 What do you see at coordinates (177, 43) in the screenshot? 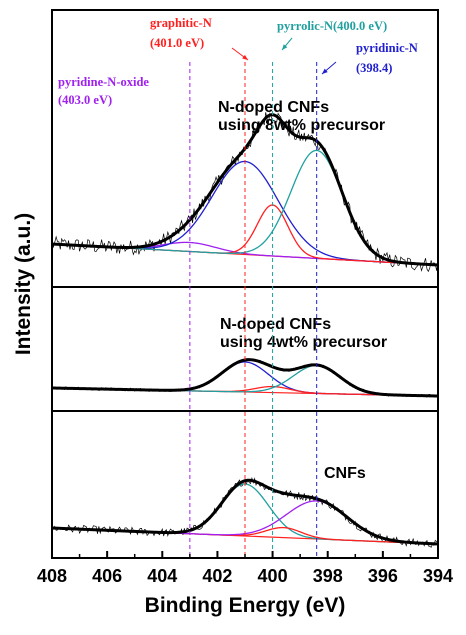
I see `ref-label-graphitic-N: (401.0 eV)` at bounding box center [177, 43].